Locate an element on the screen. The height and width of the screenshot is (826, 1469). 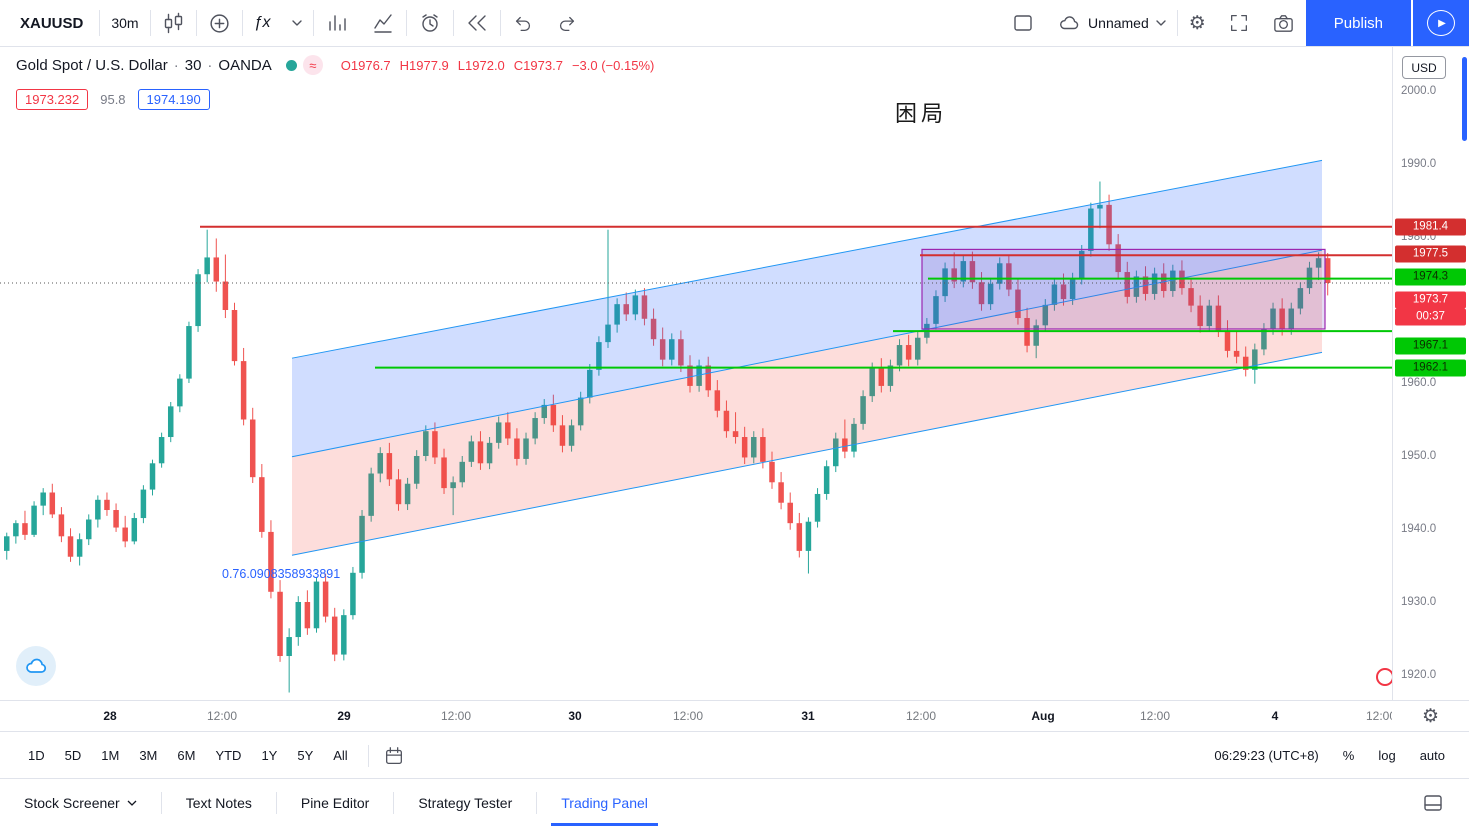
realtime-marker-icon is located at coordinates (1384, 677).